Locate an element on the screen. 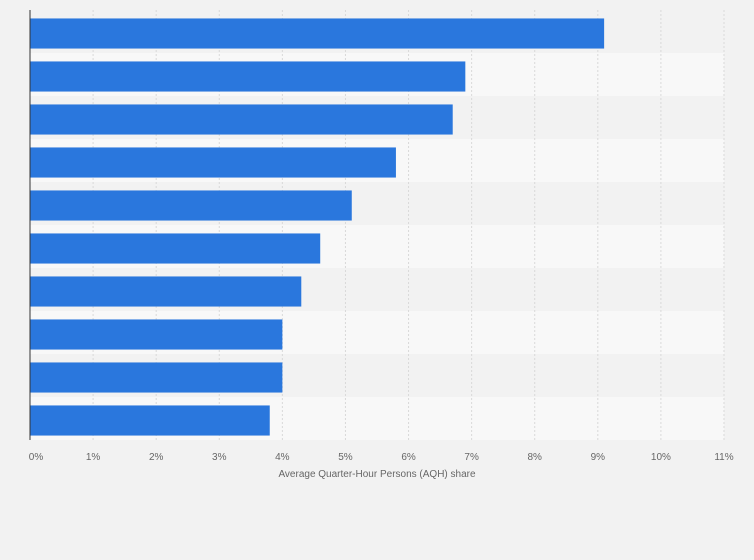 The width and height of the screenshot is (754, 560). x-tick-label: 9% is located at coordinates (598, 457).